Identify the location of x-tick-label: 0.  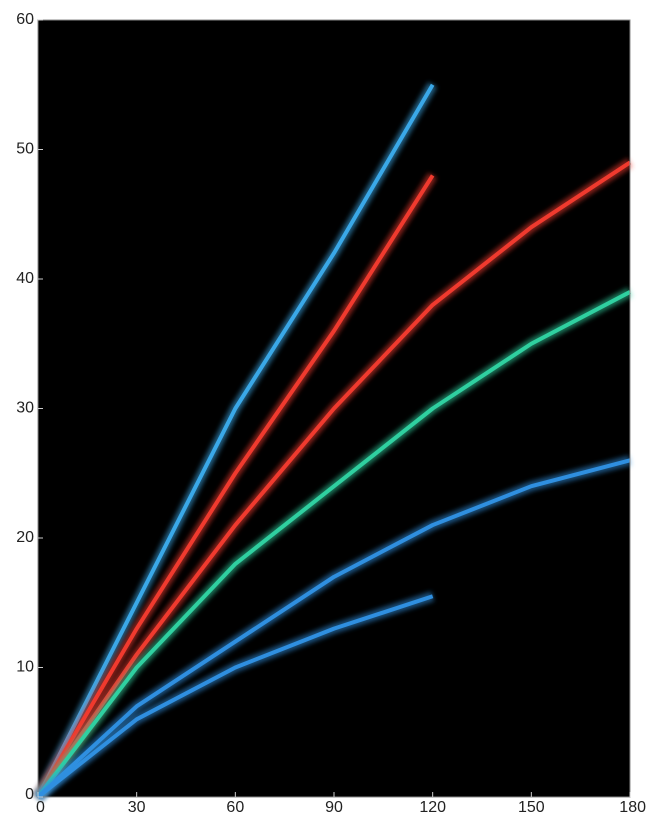
(40, 807).